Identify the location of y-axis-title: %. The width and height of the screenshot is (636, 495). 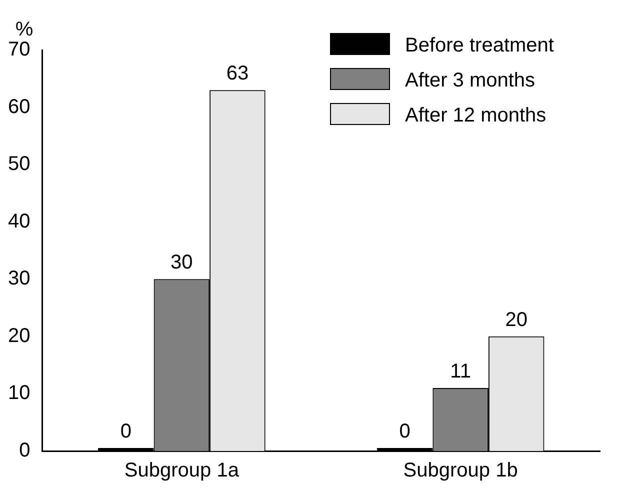
(24, 29).